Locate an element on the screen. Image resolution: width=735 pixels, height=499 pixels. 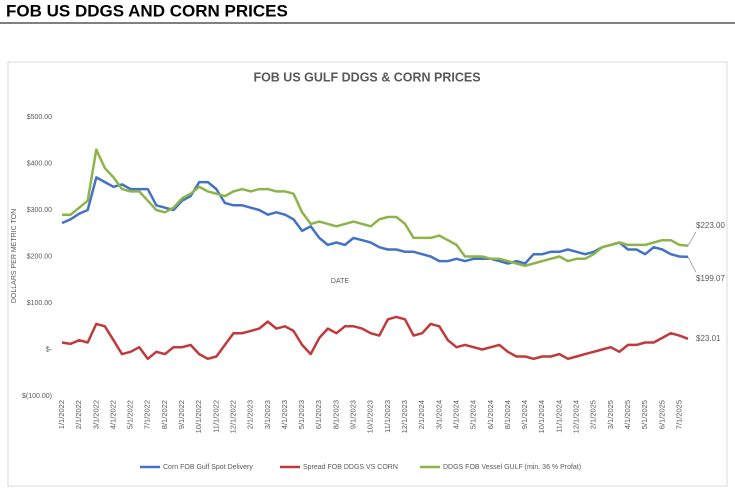
x-tick-label: 7/1/2022 is located at coordinates (147, 414).